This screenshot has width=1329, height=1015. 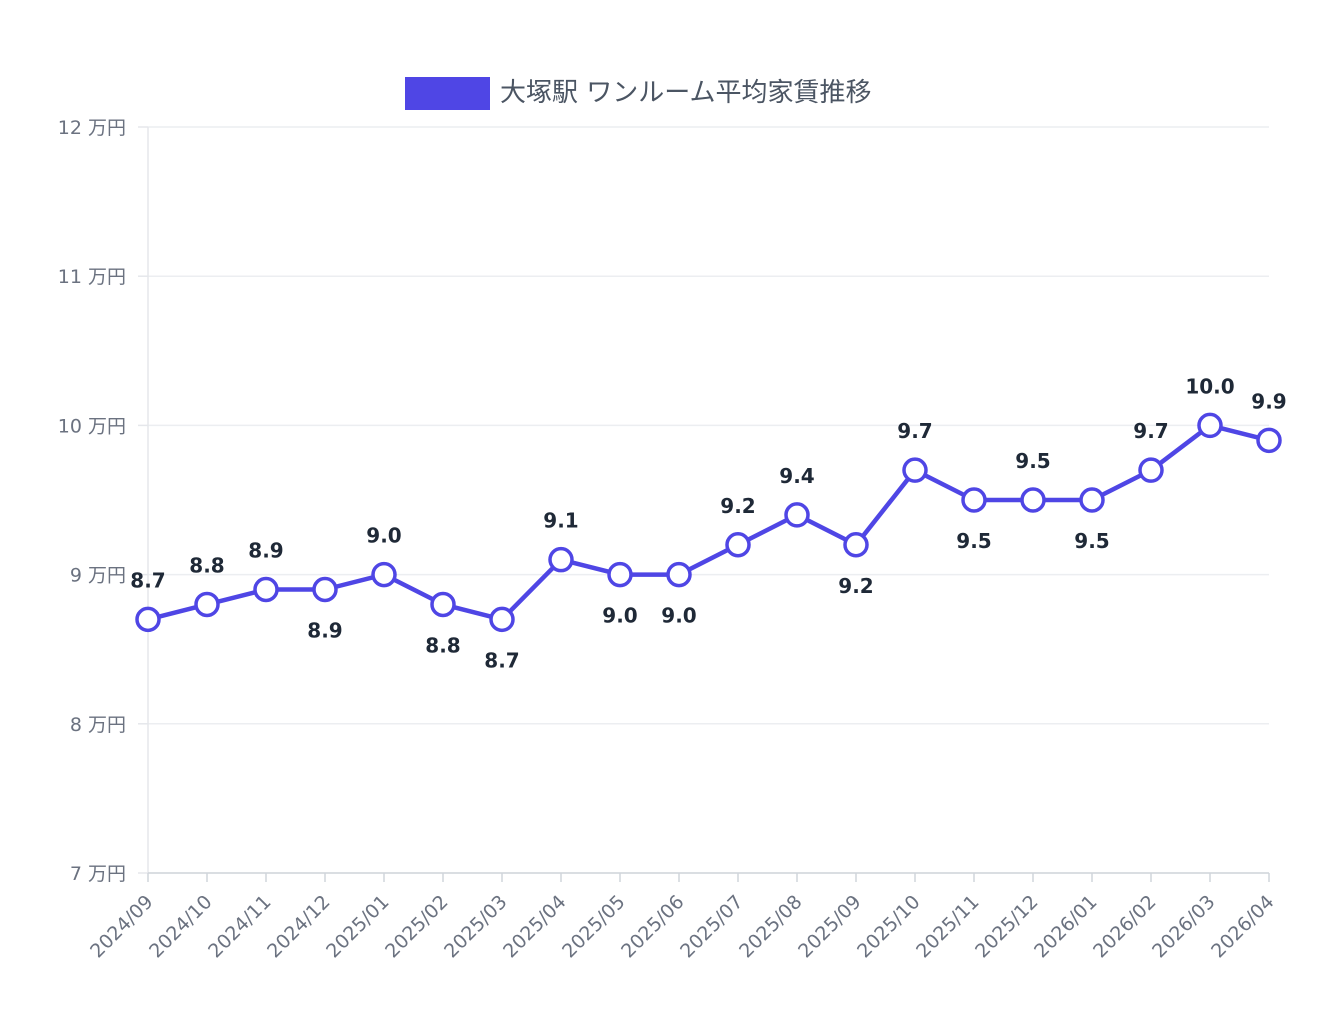 What do you see at coordinates (416, 926) in the screenshot?
I see `x-tick-label: 2025/02` at bounding box center [416, 926].